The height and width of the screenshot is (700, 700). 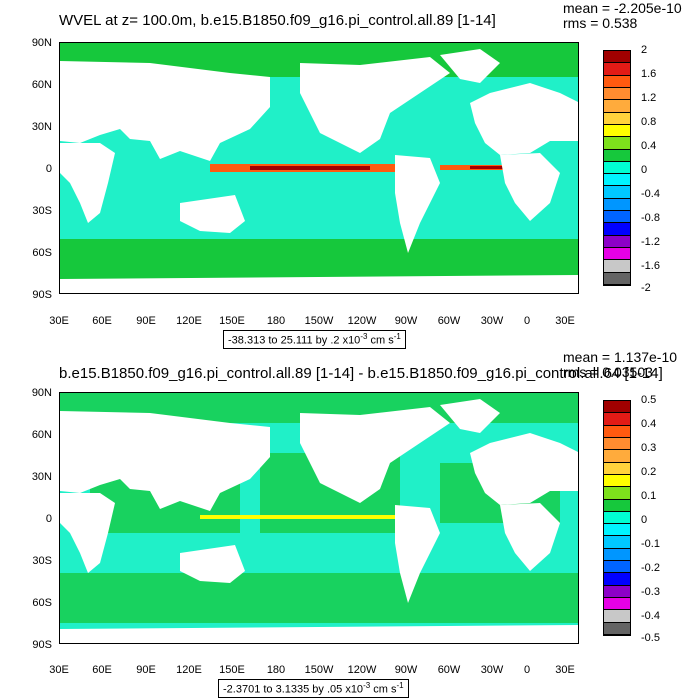 I want to click on lat-label: 60S, so click(x=42, y=253).